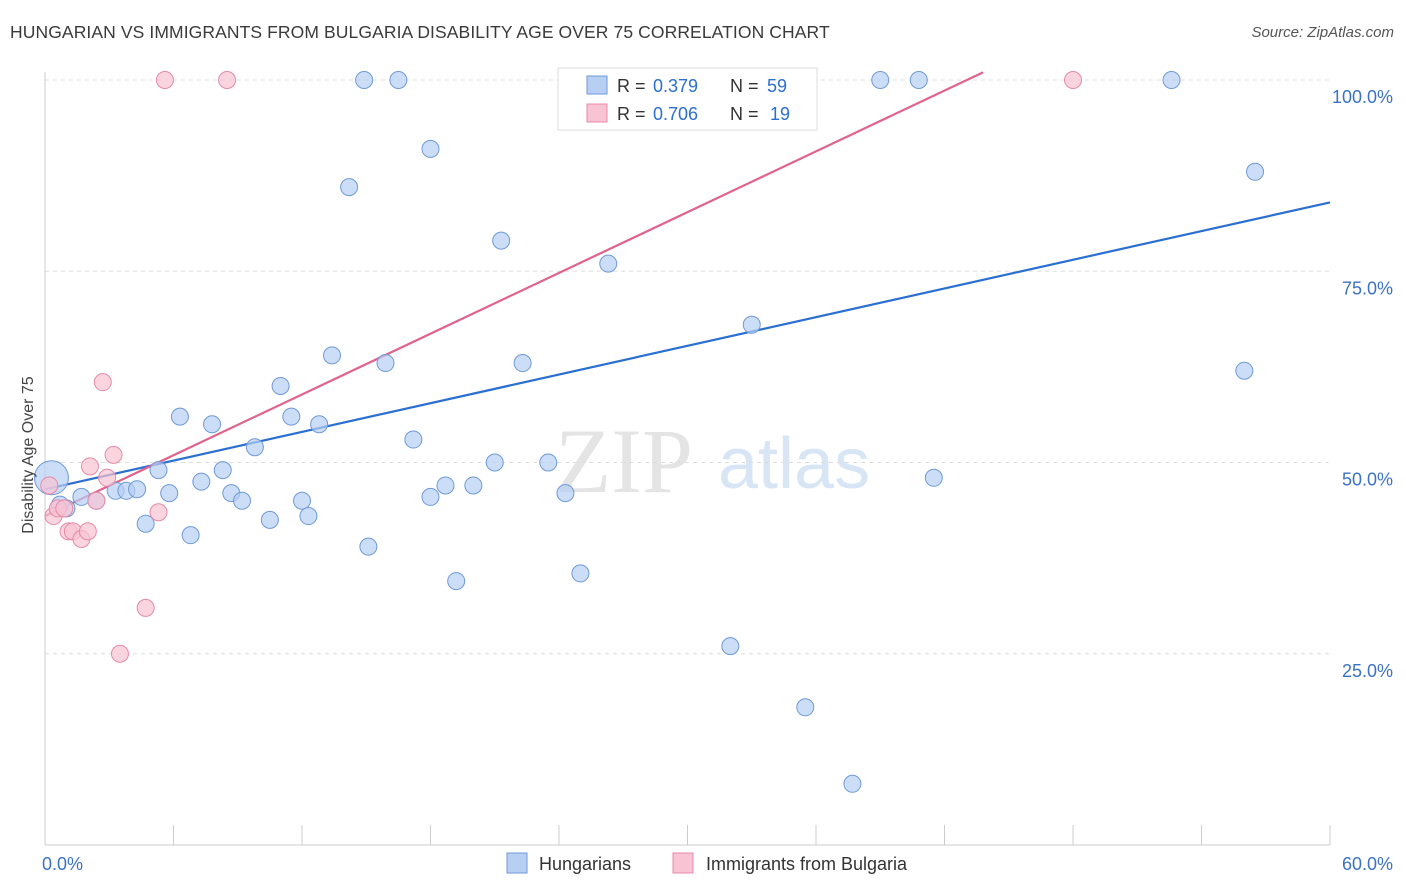 The height and width of the screenshot is (892, 1406). What do you see at coordinates (1367, 480) in the screenshot?
I see `y-tick-label: 50.0%` at bounding box center [1367, 480].